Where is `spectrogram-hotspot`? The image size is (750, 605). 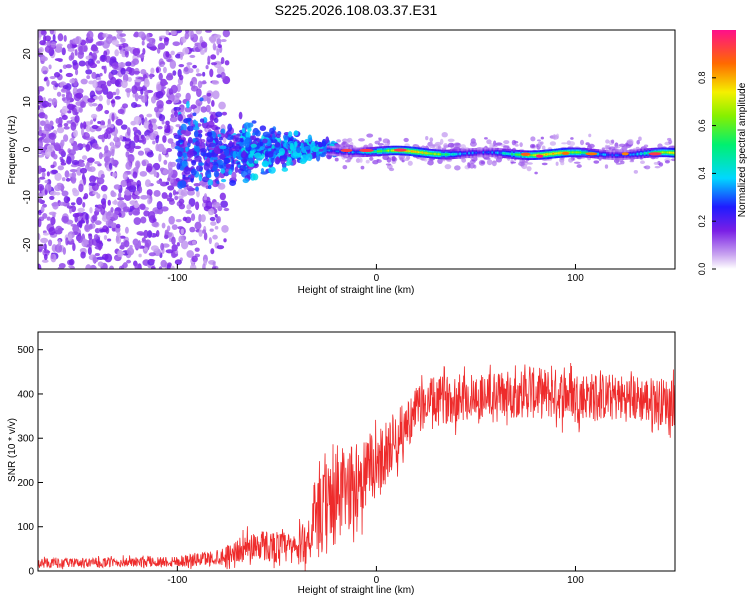 spectrogram-hotspot is located at coordinates (540, 156).